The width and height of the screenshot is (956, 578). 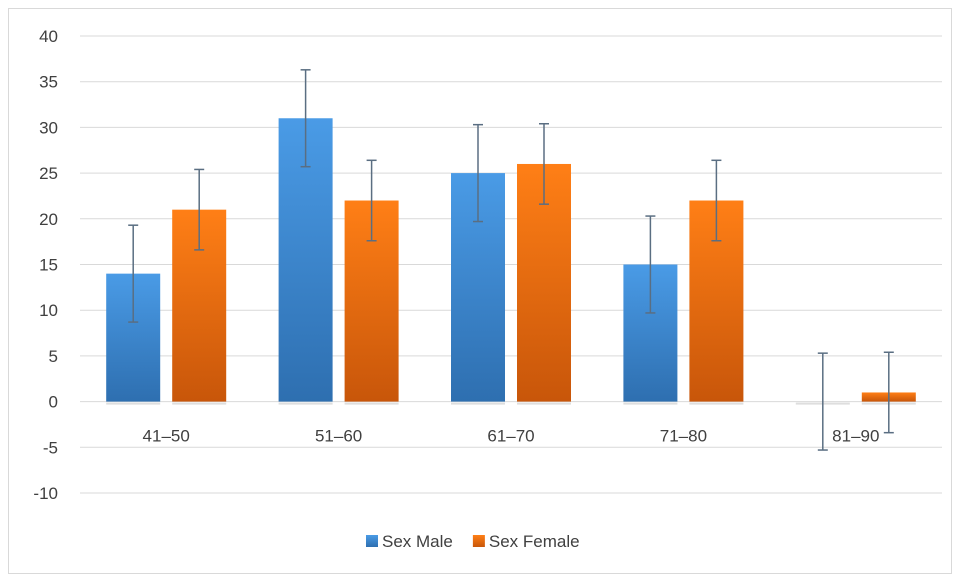 What do you see at coordinates (417, 541) in the screenshot?
I see `legend-label: Sex Male` at bounding box center [417, 541].